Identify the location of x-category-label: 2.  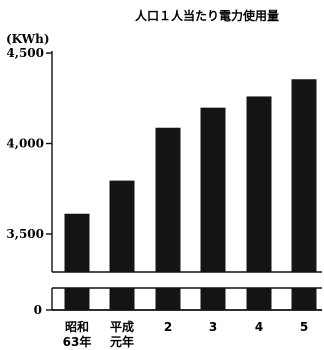
(168, 327).